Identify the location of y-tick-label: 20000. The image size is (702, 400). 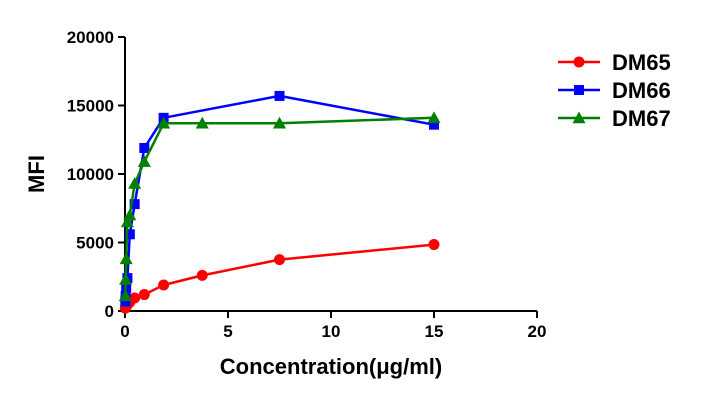
(90, 37).